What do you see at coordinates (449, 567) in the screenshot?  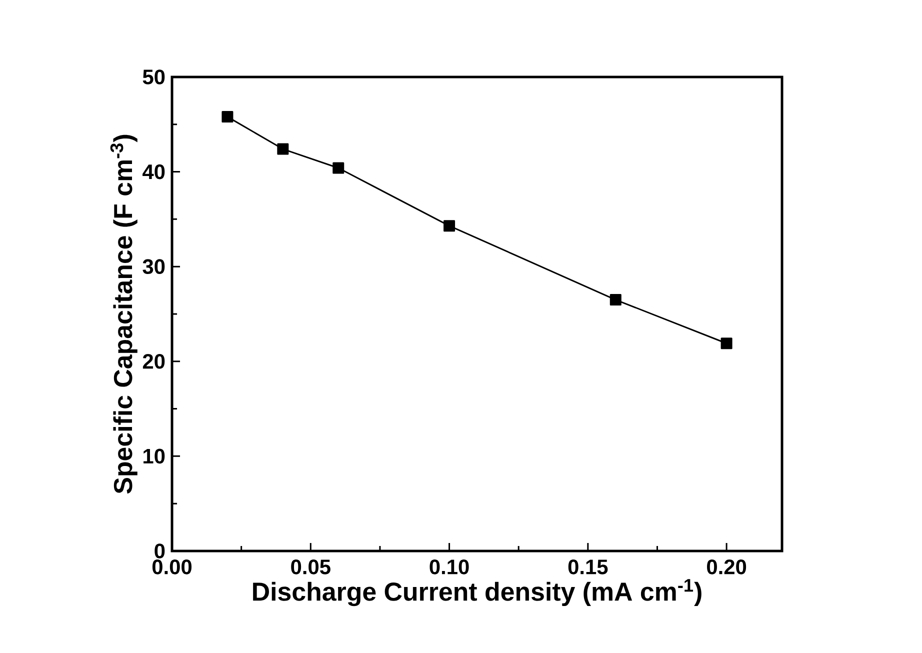 I see `x-tick-label: 0.10` at bounding box center [449, 567].